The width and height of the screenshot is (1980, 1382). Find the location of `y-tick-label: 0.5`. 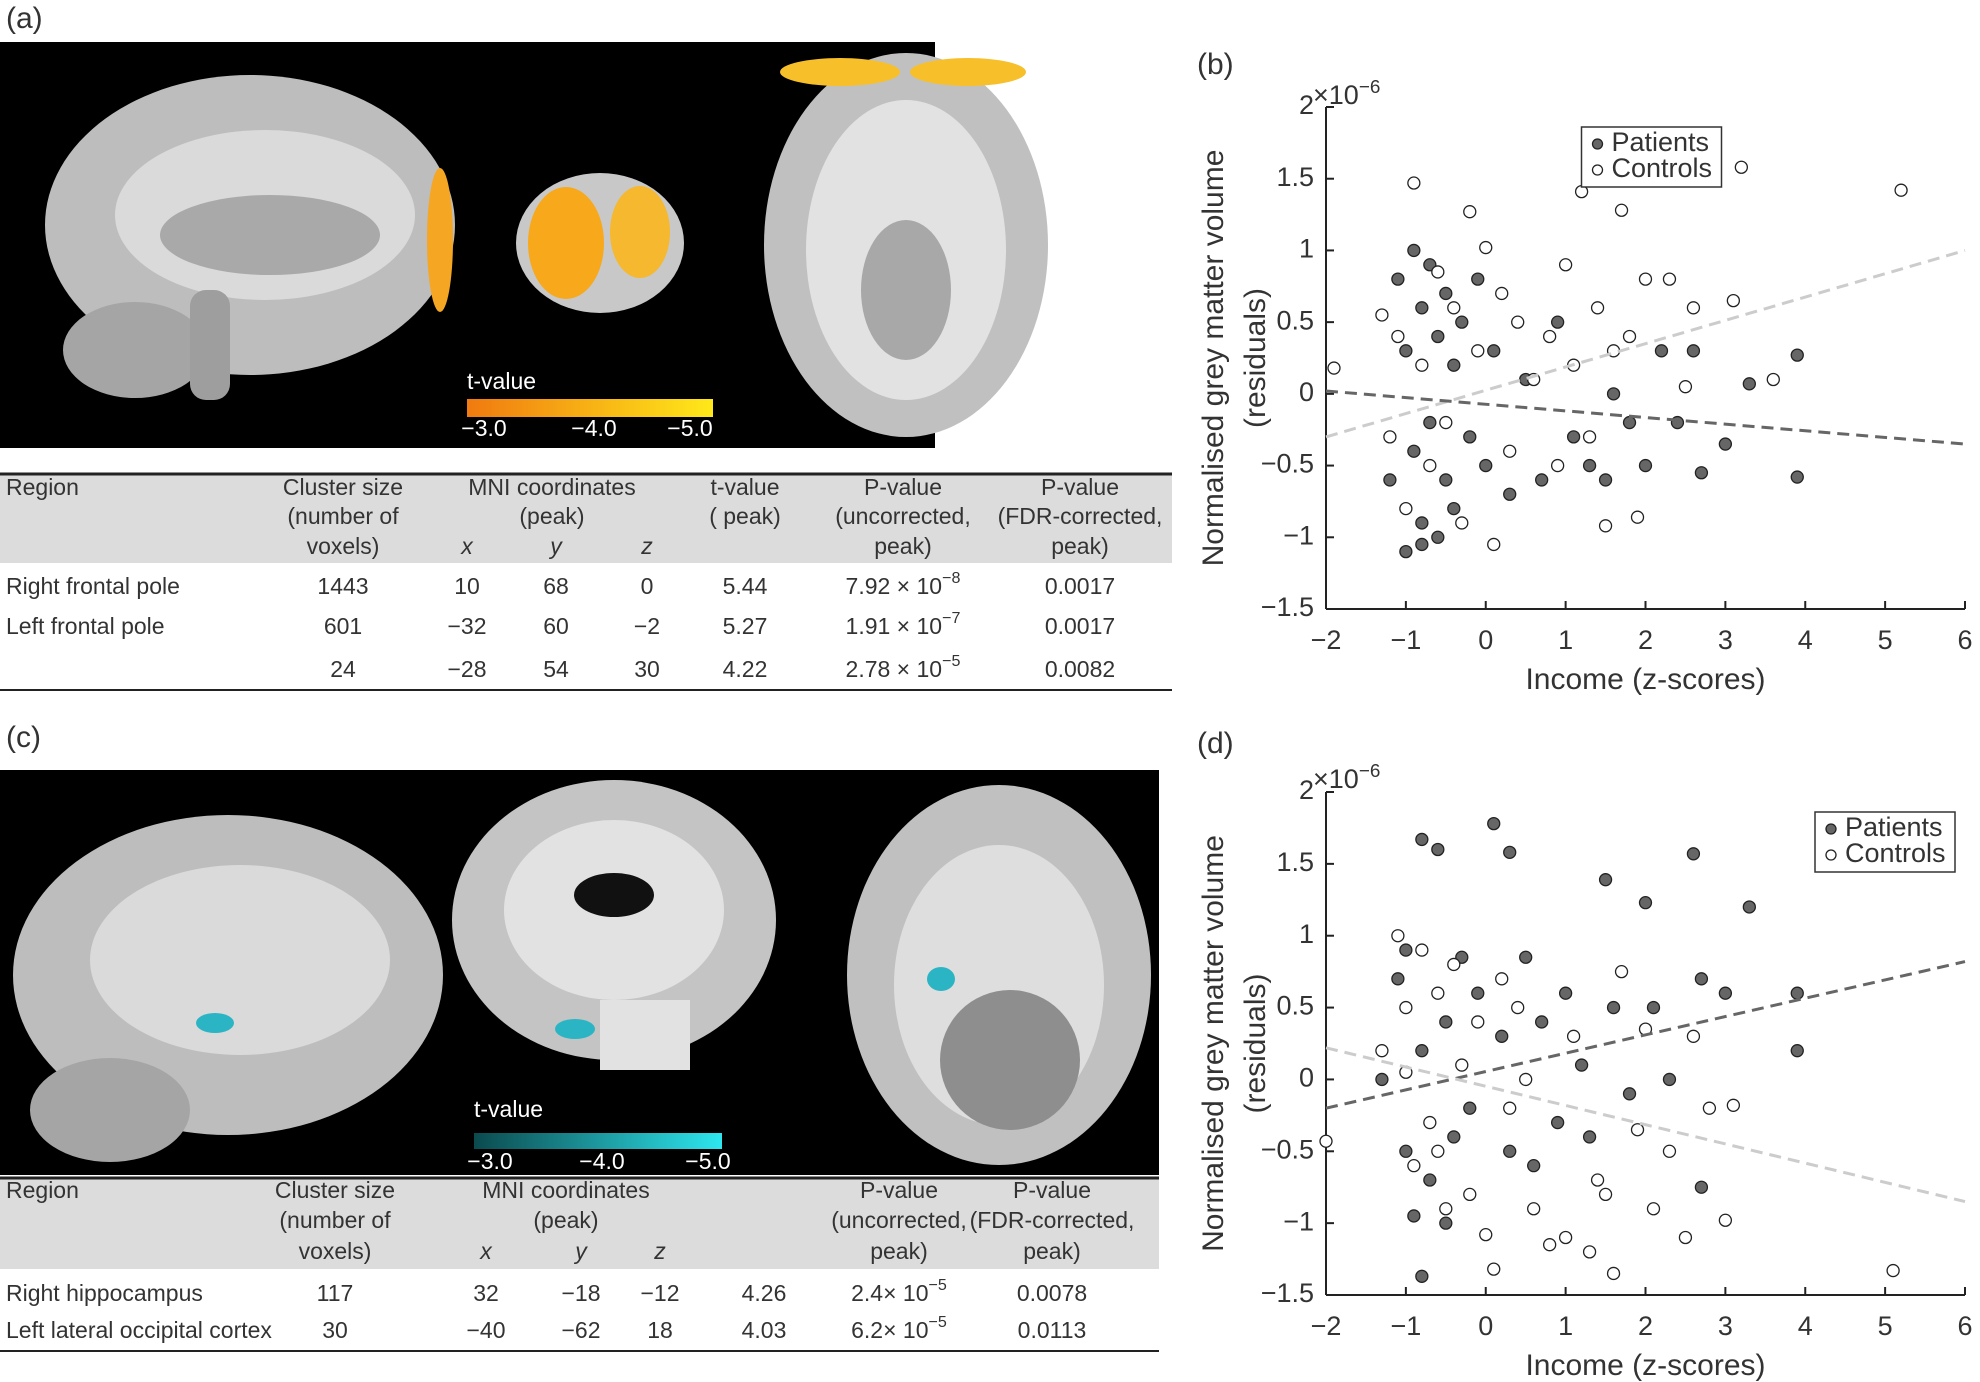

y-tick-label: 0.5 is located at coordinates (1295, 320).